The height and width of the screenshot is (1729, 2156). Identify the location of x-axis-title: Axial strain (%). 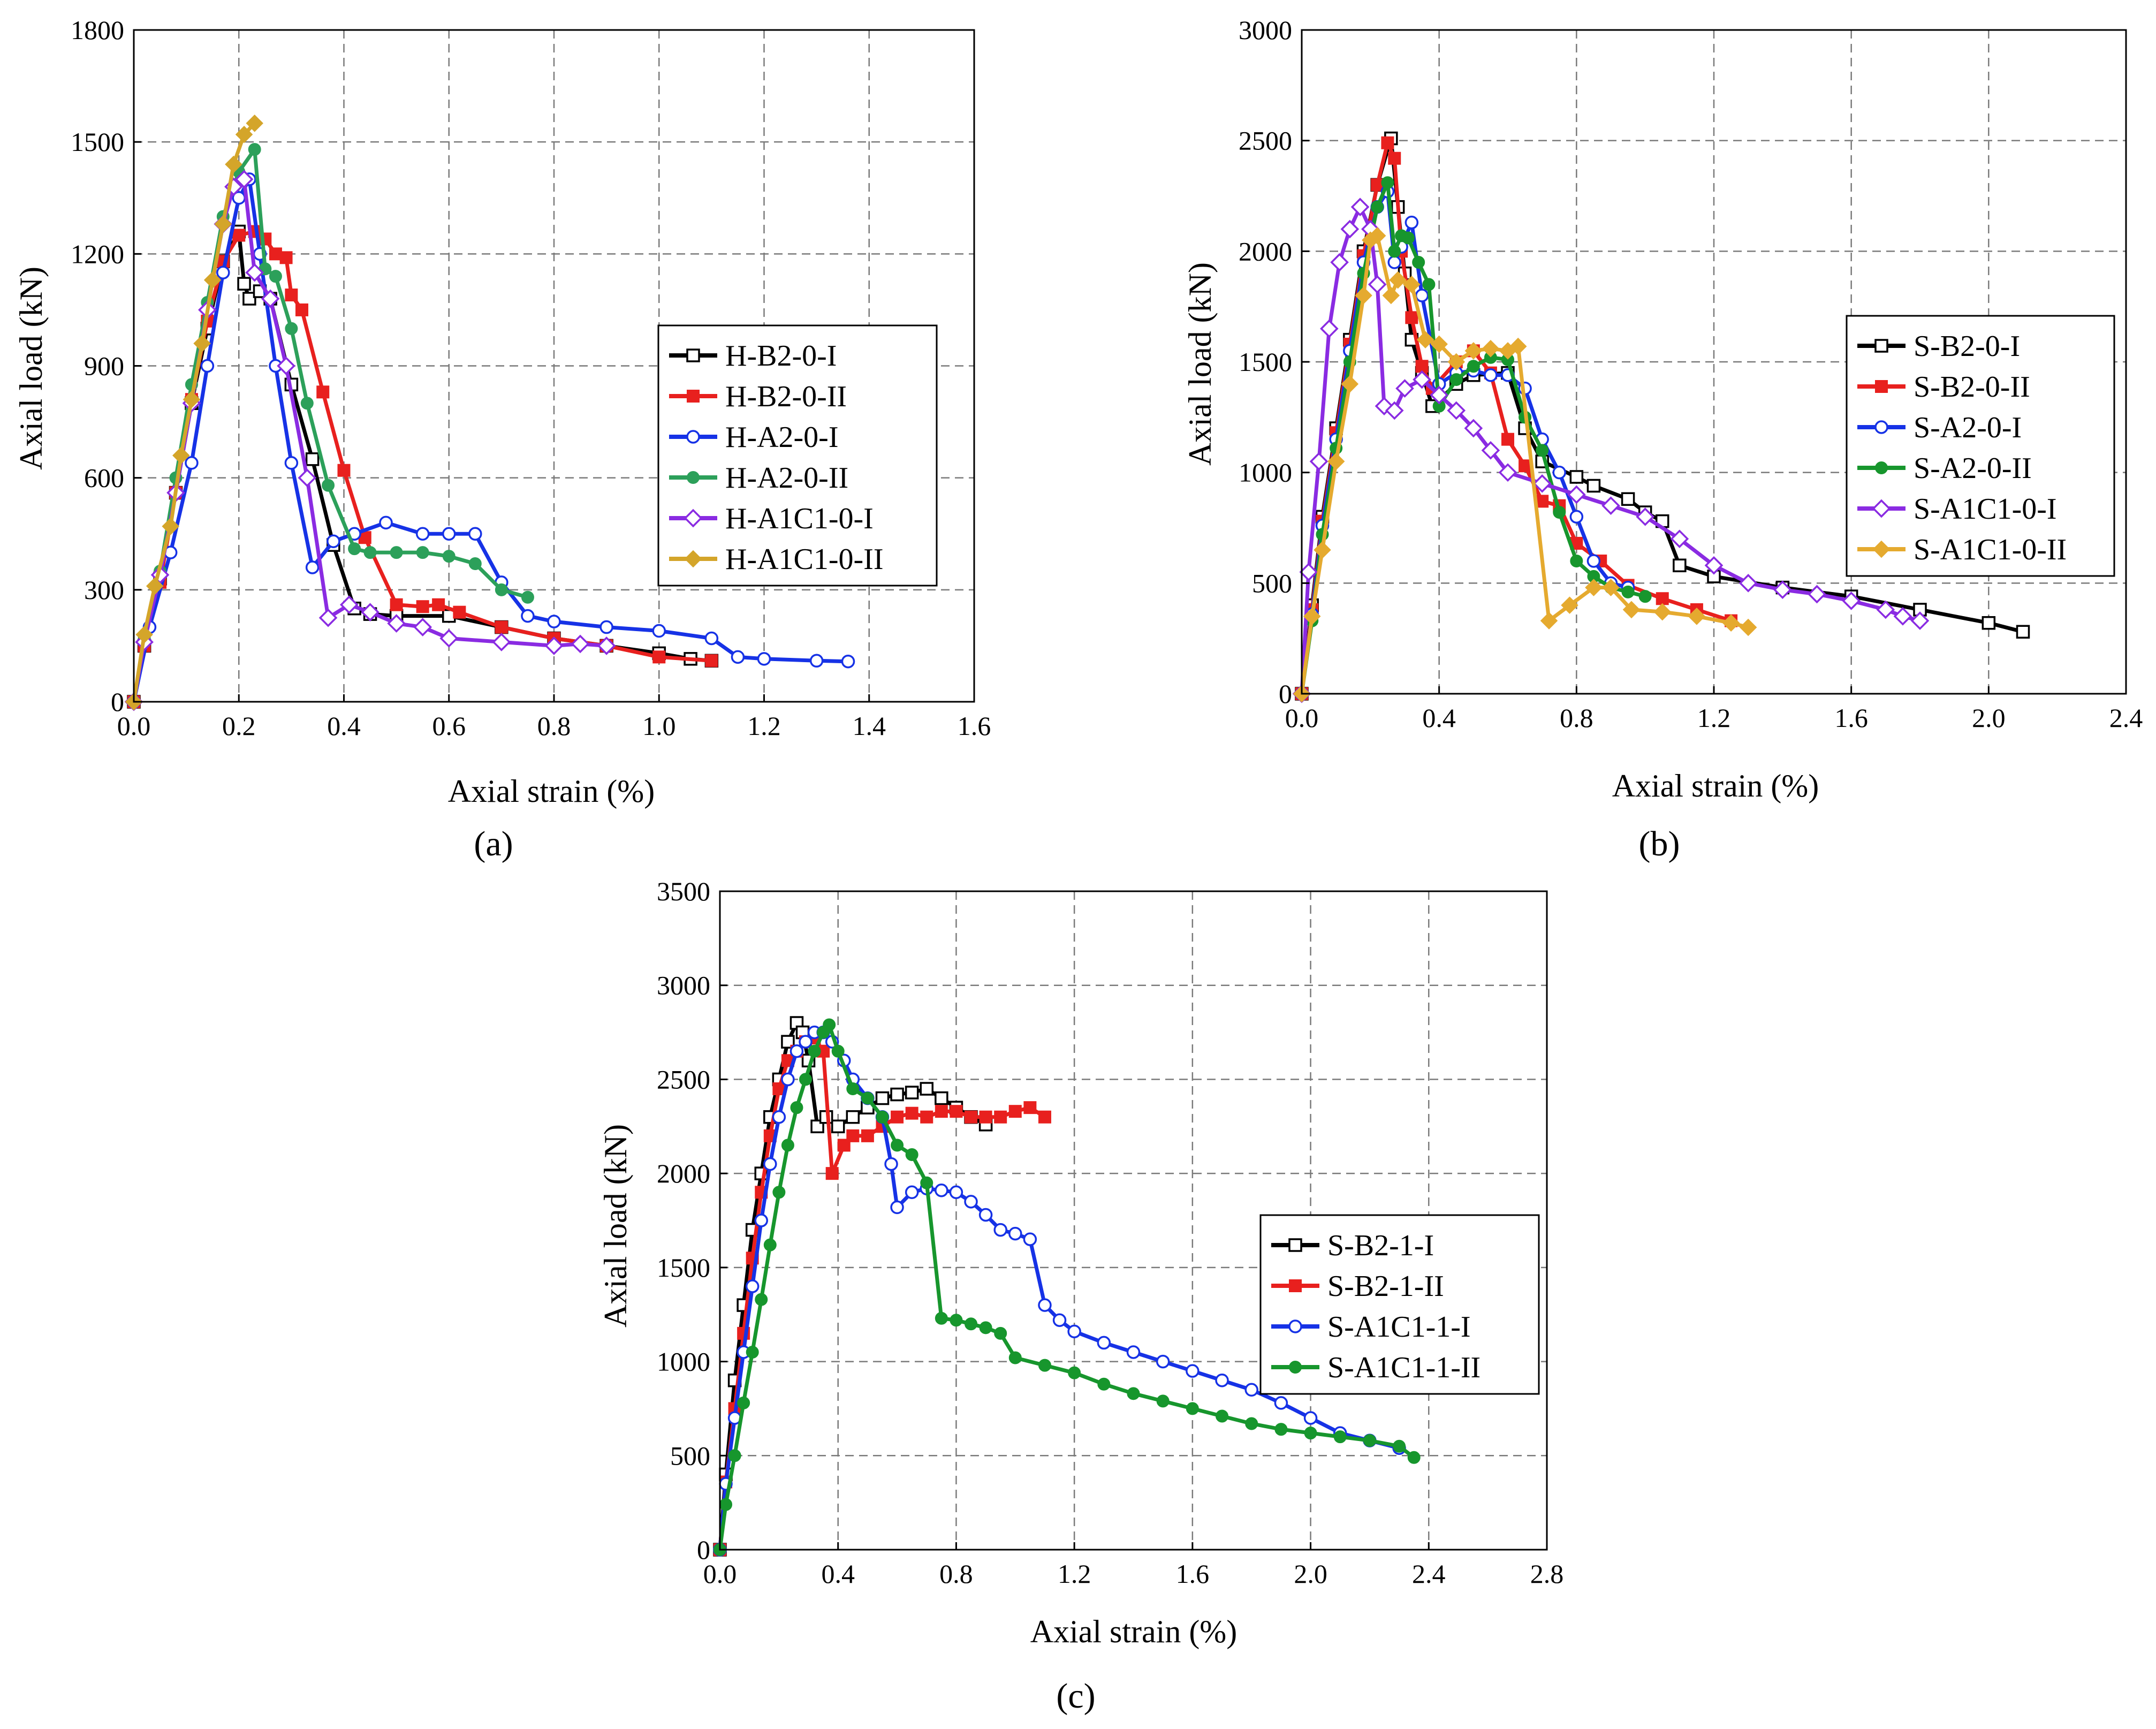
(551, 791).